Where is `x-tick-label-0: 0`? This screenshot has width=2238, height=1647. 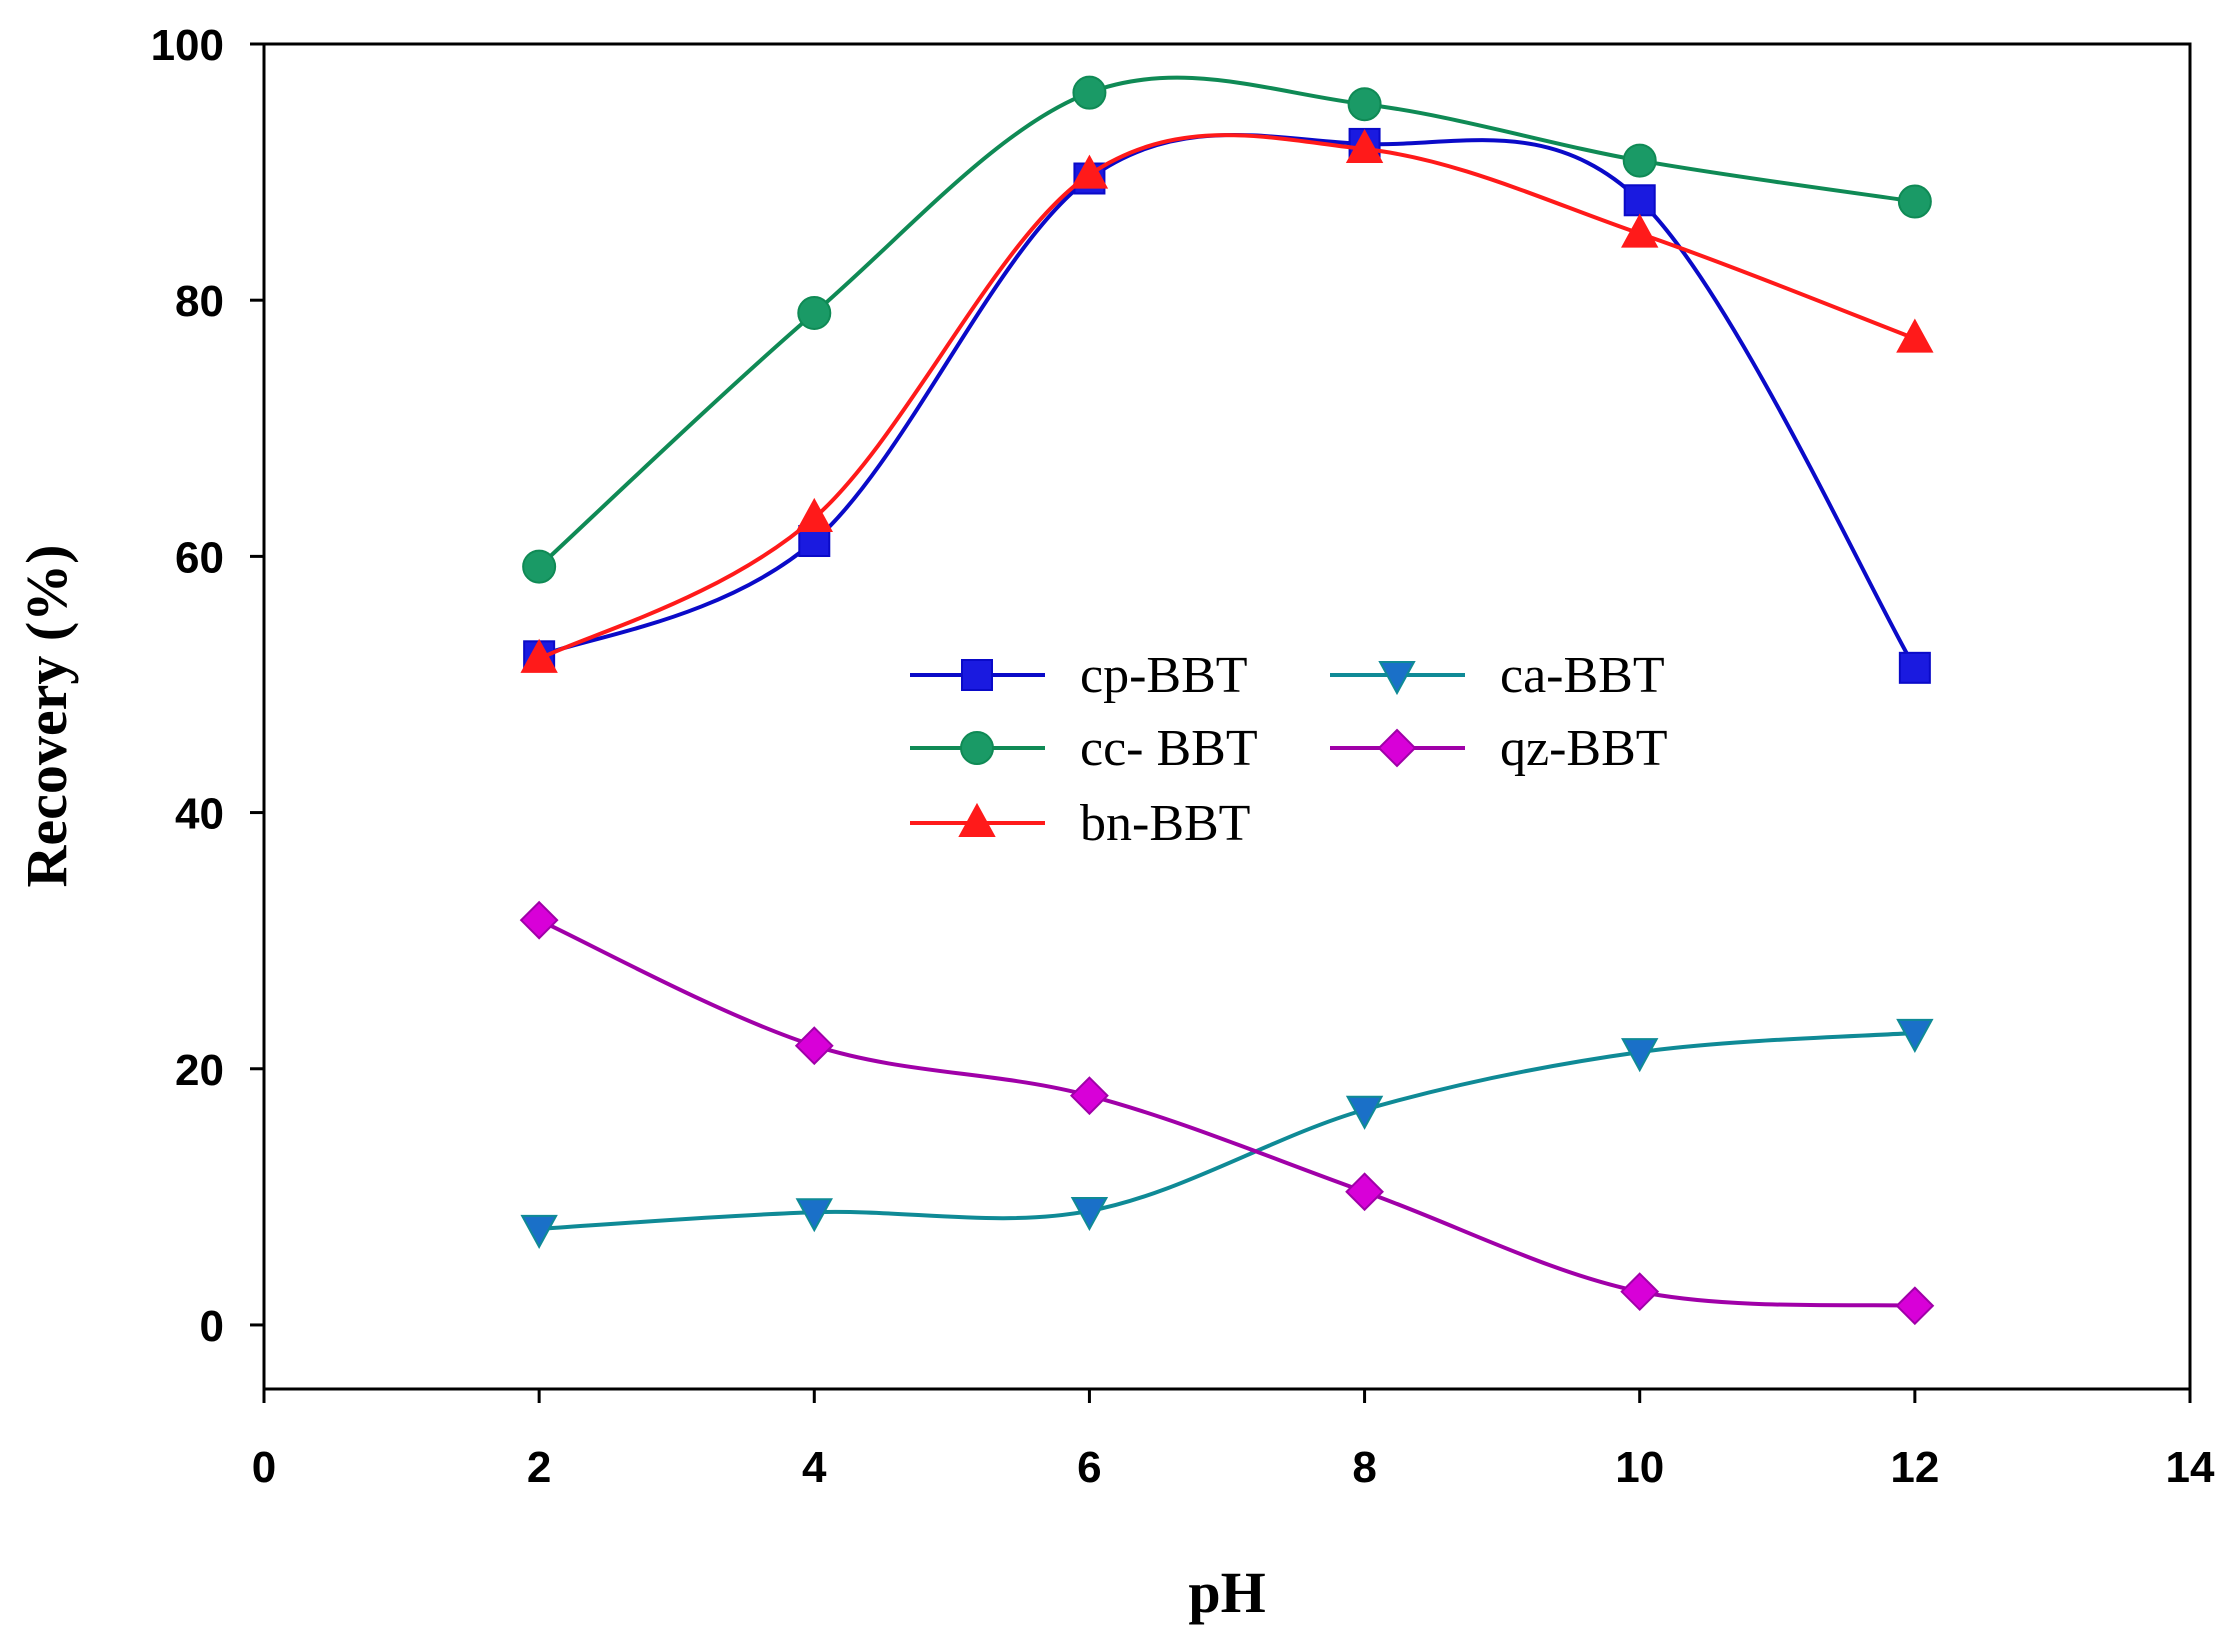 x-tick-label-0: 0 is located at coordinates (264, 1467).